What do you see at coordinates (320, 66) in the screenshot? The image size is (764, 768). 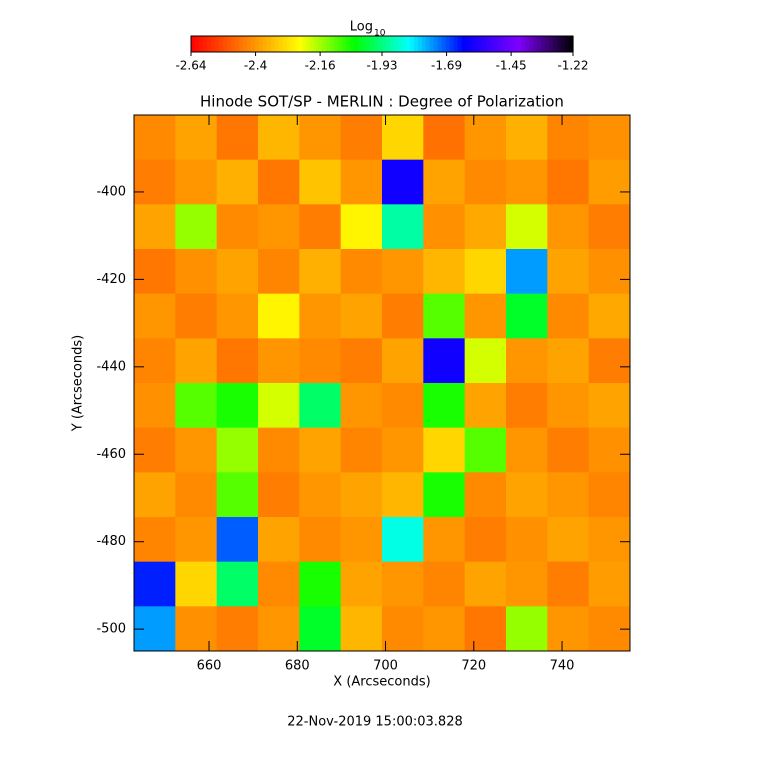 I see `colorbar-tick-label: -2.16` at bounding box center [320, 66].